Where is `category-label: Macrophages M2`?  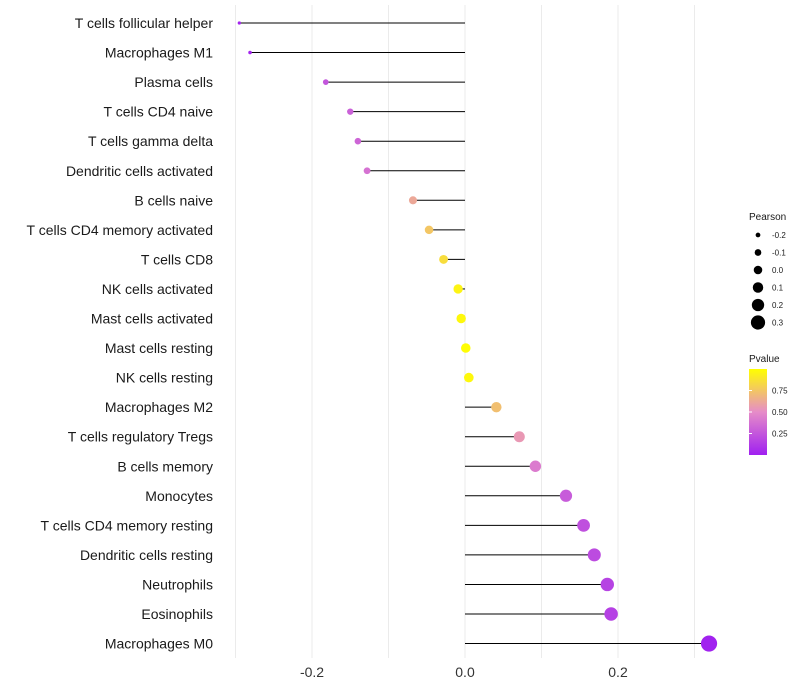
category-label: Macrophages M2 is located at coordinates (159, 407).